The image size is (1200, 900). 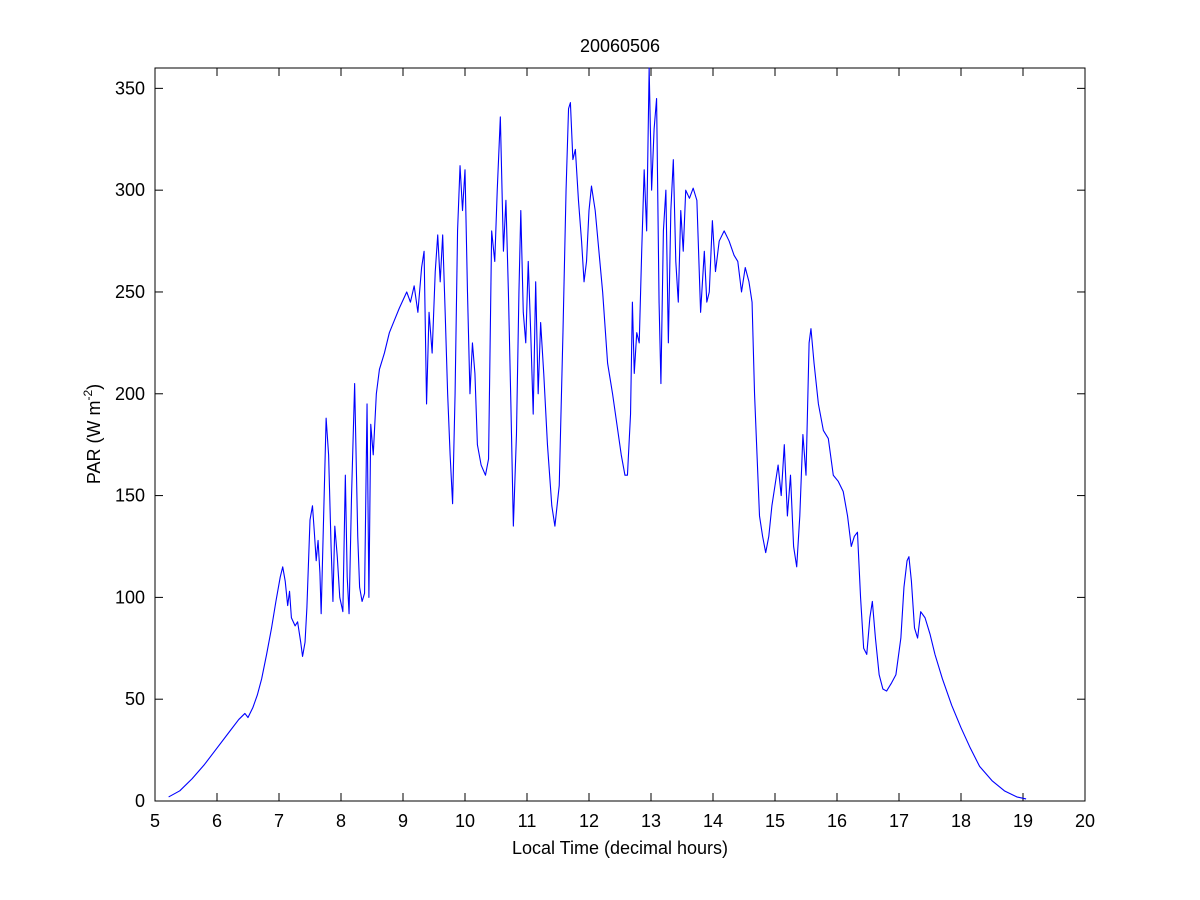 What do you see at coordinates (130, 292) in the screenshot?
I see `y-tick-label: 250` at bounding box center [130, 292].